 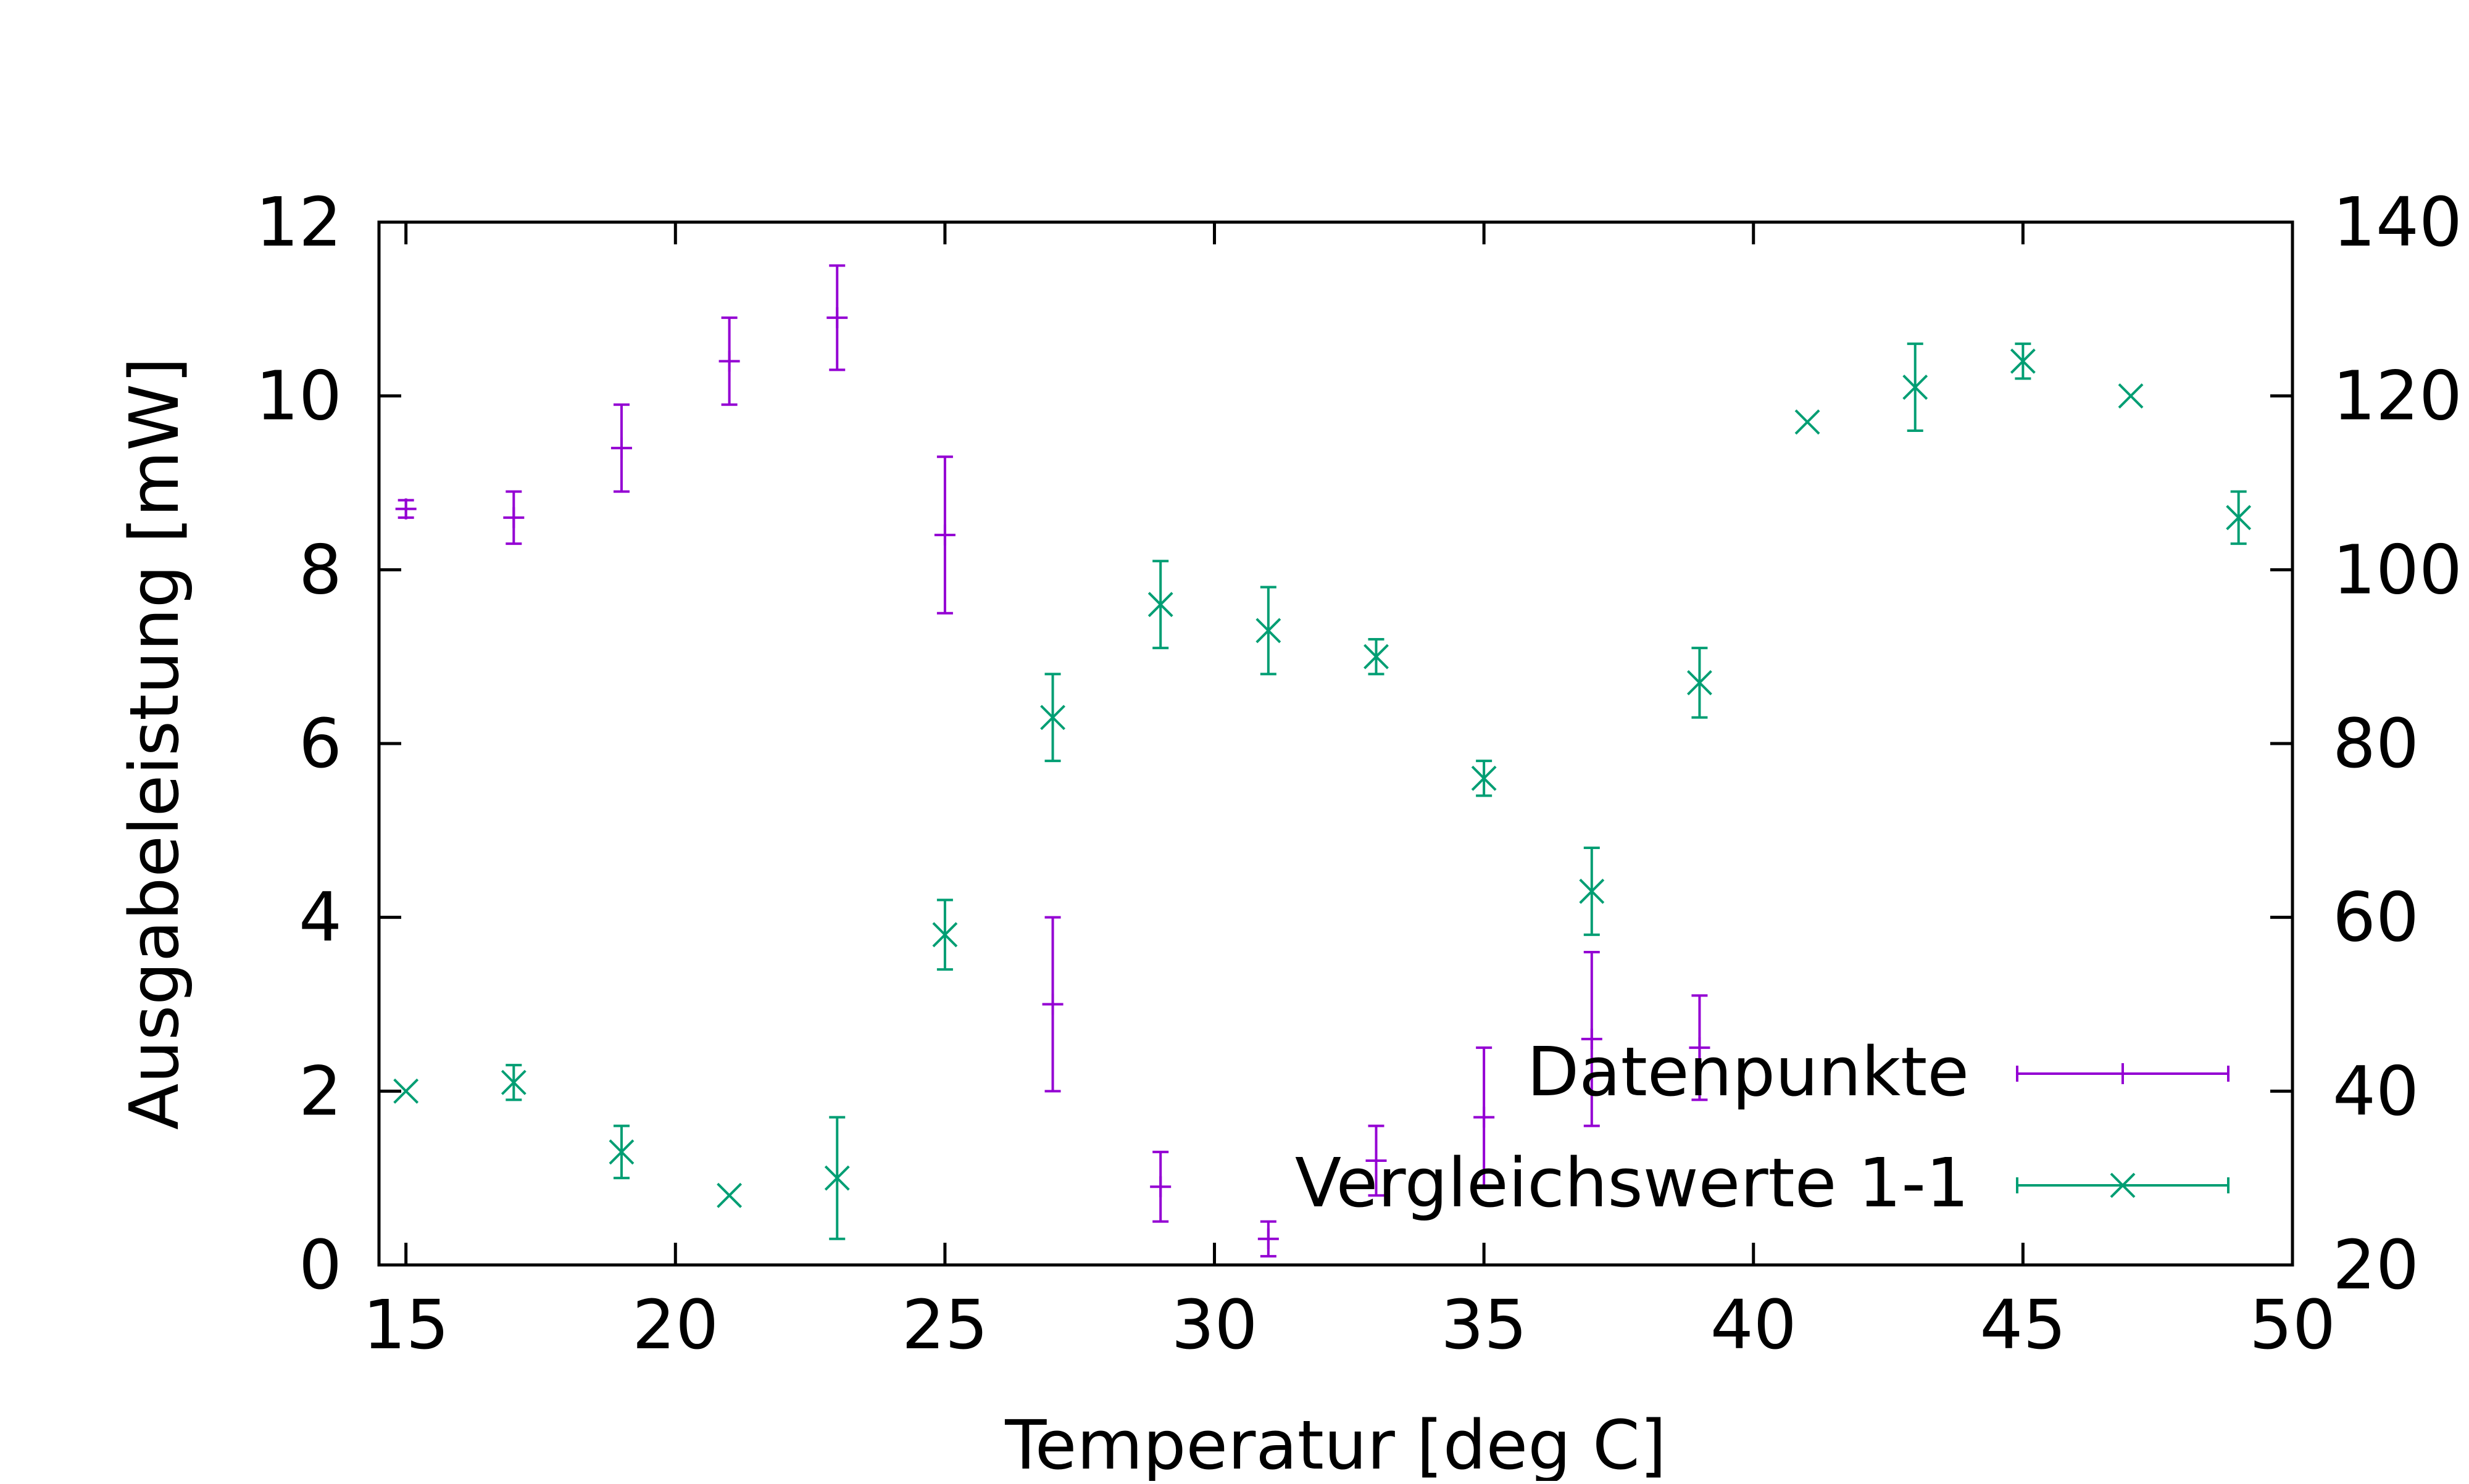 I want to click on y-tick-label: 10, so click(x=299, y=396).